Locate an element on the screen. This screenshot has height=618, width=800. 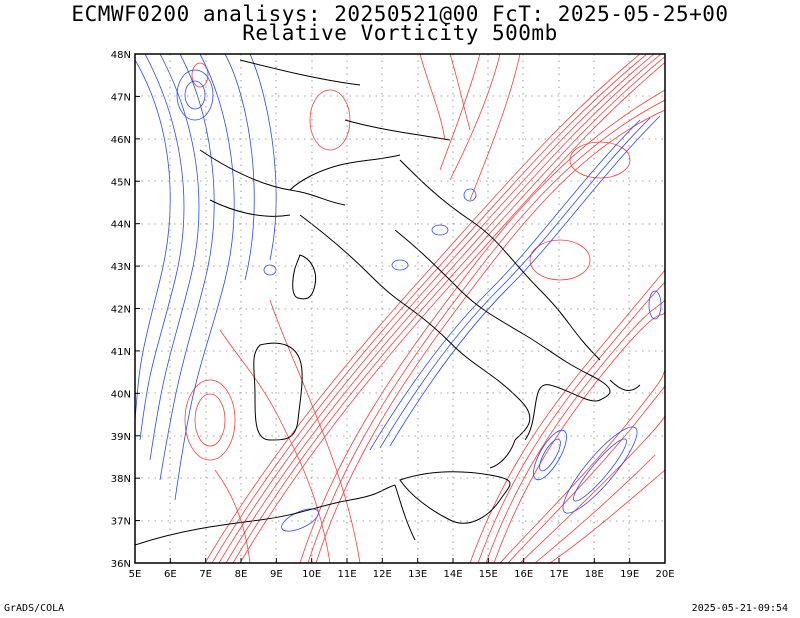
lon-tick-label: 19E is located at coordinates (629, 574).